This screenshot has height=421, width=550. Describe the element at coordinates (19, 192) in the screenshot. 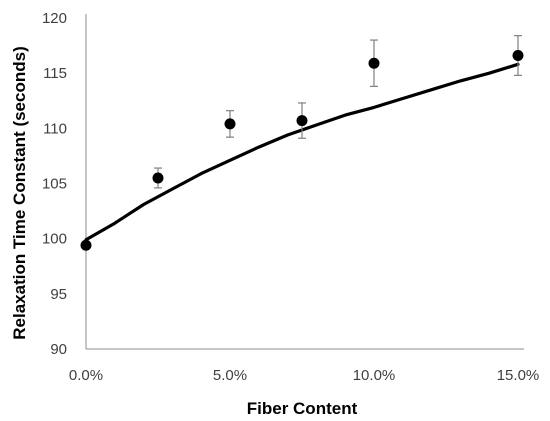

I see `y-axis-title: Relaxation Time Constant (seconds)` at that location.